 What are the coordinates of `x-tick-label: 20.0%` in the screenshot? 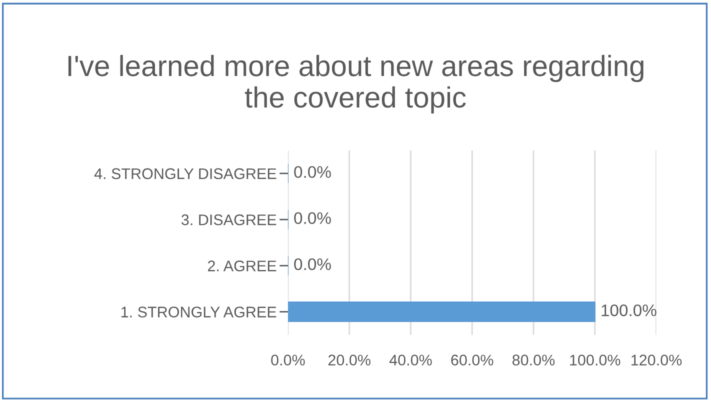 It's located at (349, 360).